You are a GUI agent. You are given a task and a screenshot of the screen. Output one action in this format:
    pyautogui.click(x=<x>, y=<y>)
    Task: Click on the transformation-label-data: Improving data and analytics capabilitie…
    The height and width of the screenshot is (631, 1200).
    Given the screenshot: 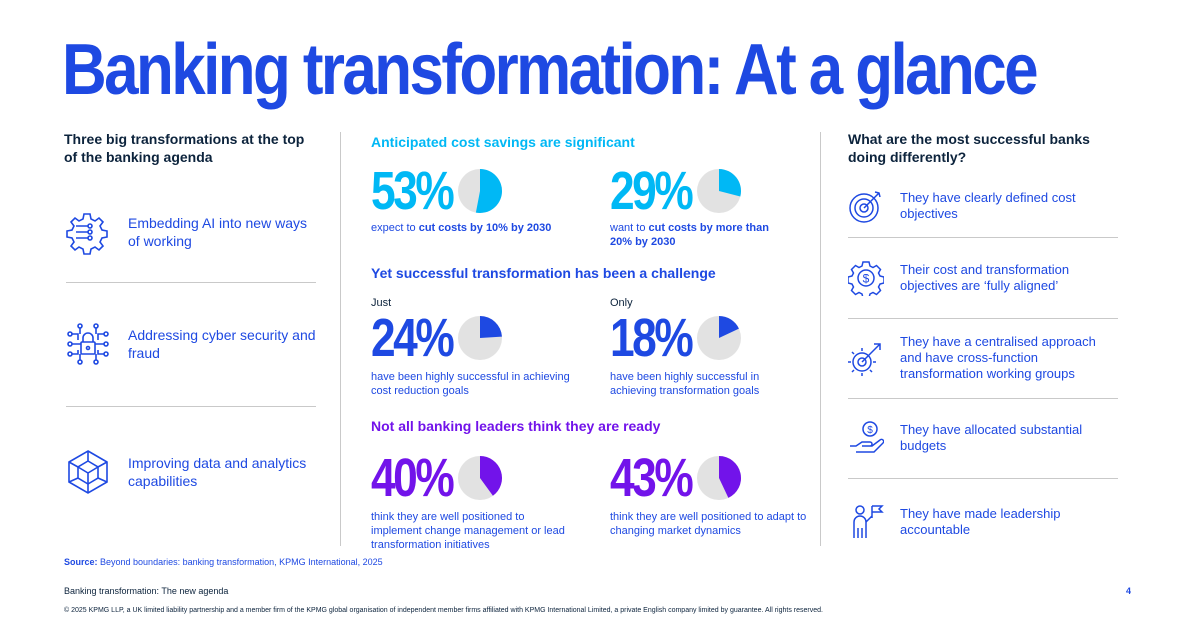 What is the action you would take?
    pyautogui.click(x=217, y=472)
    